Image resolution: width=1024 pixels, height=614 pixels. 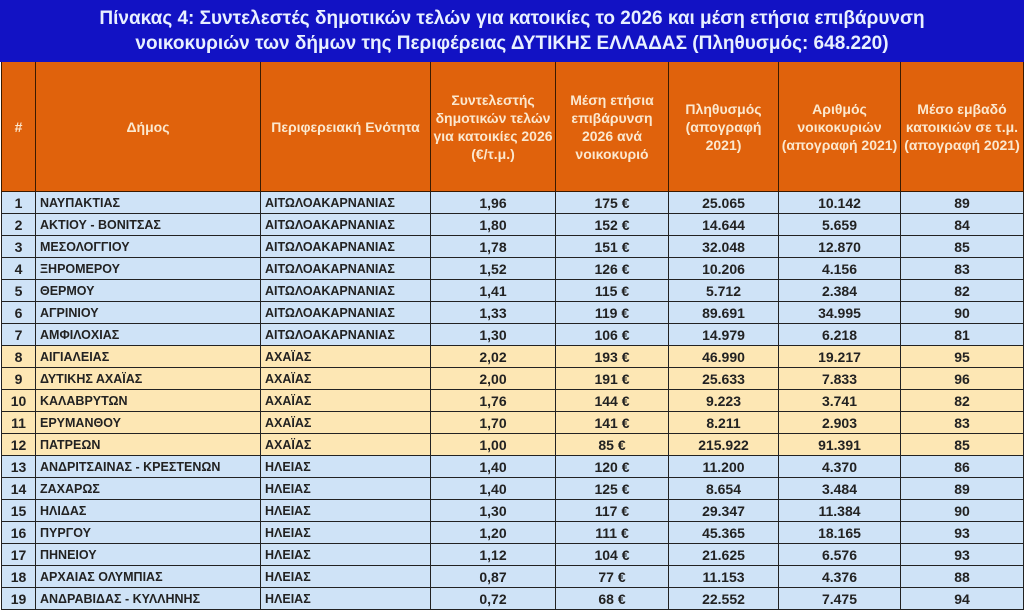 I want to click on cell-households: 7.475, so click(x=839, y=598).